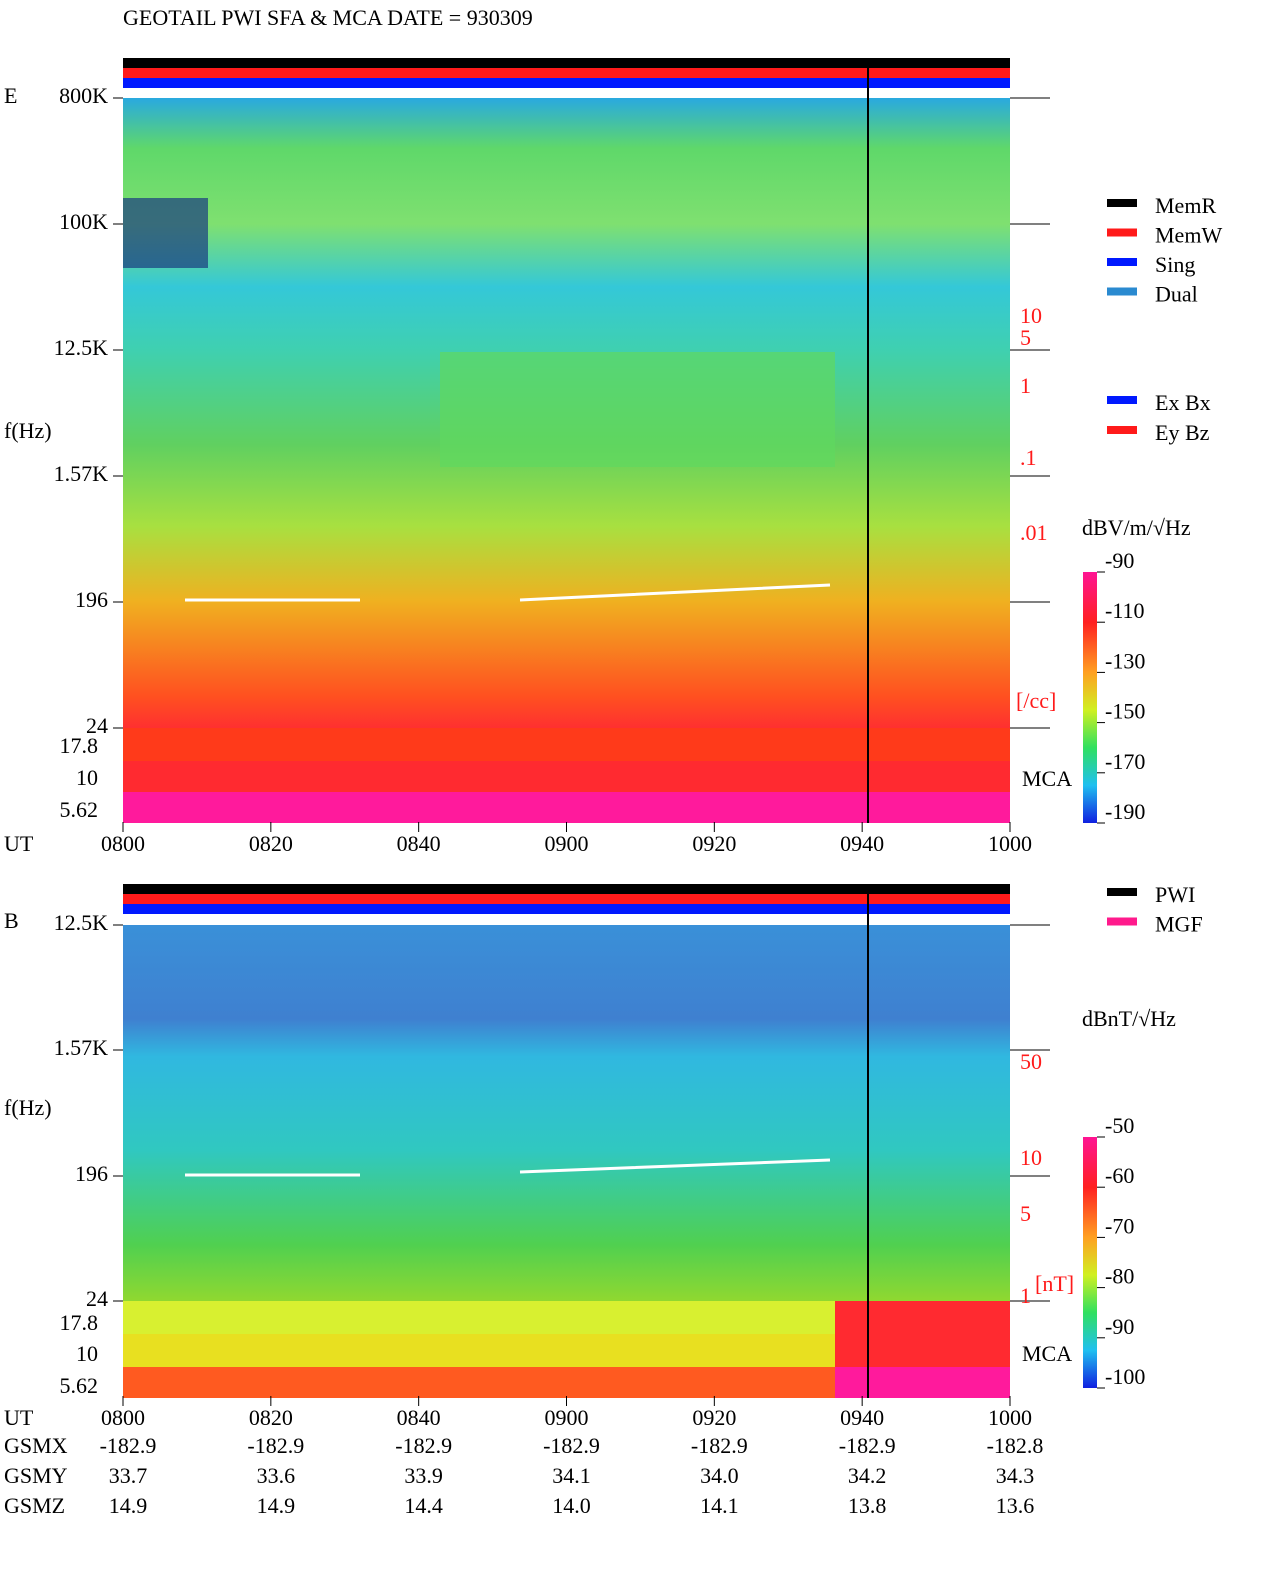 This screenshot has width=1280, height=1593. What do you see at coordinates (83, 95) in the screenshot?
I see `y-tick-label: 800K` at bounding box center [83, 95].